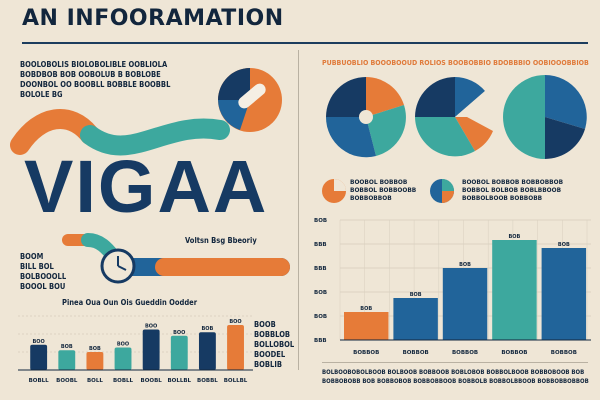 The height and width of the screenshot is (400, 600). I want to click on hero-graphic, so click(146, 112).